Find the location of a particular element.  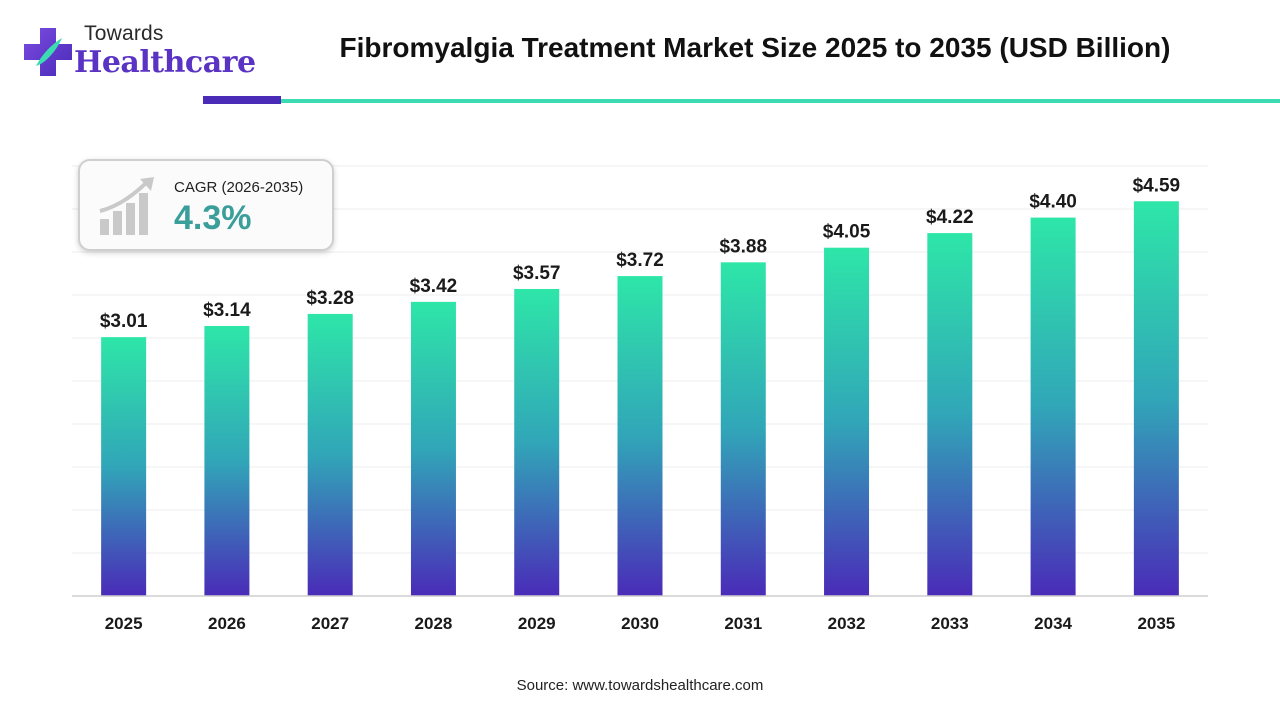

x-tick-2033: 2033 is located at coordinates (950, 623).